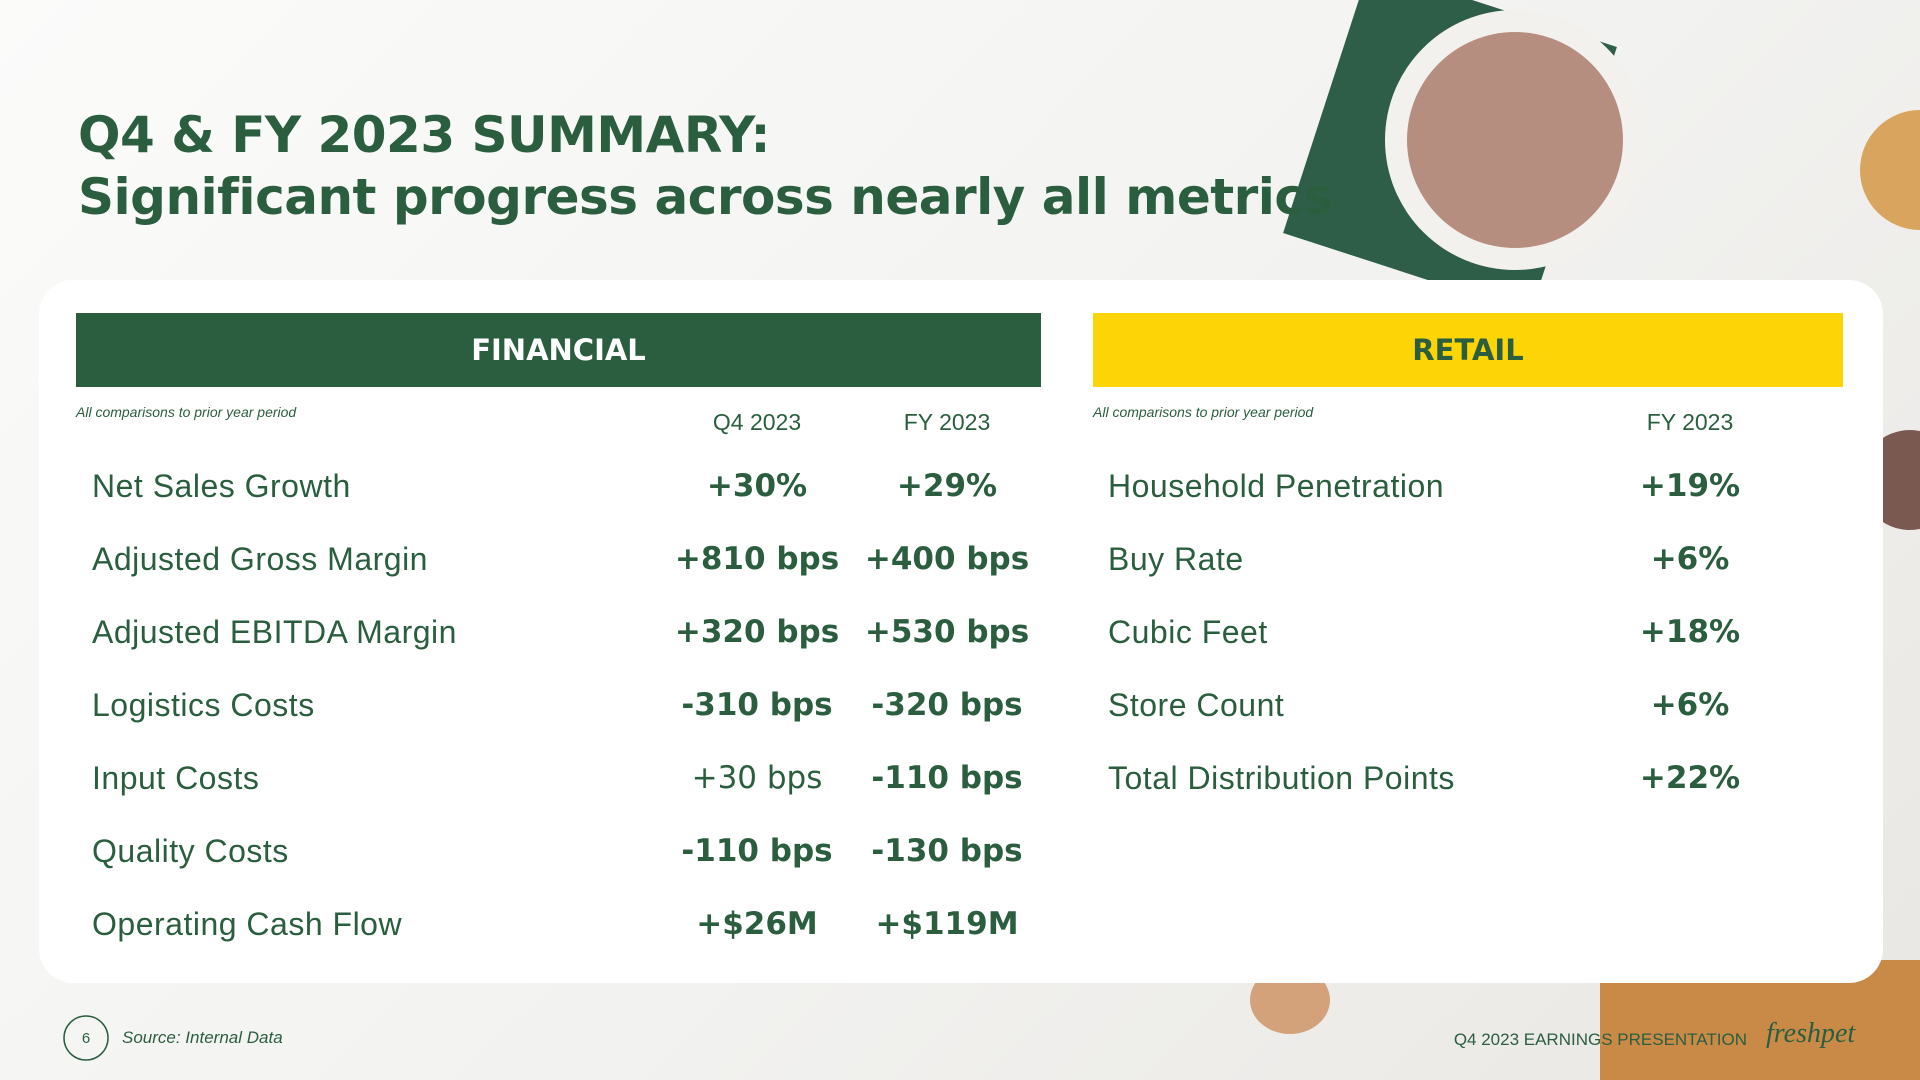 The width and height of the screenshot is (1920, 1080). Describe the element at coordinates (1176, 559) in the screenshot. I see `metric-label: Buy Rate` at that location.